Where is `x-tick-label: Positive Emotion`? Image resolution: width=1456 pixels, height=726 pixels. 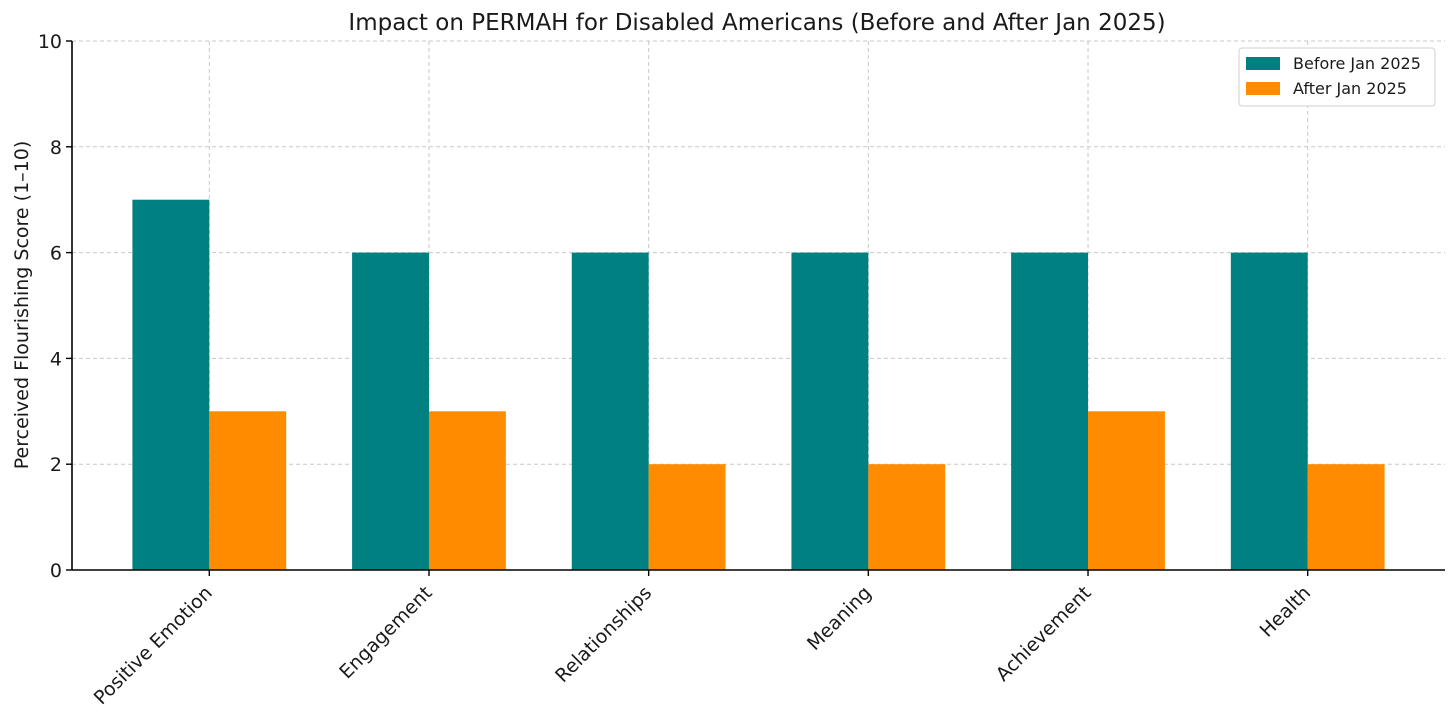
x-tick-label: Positive Emotion is located at coordinates (153, 645).